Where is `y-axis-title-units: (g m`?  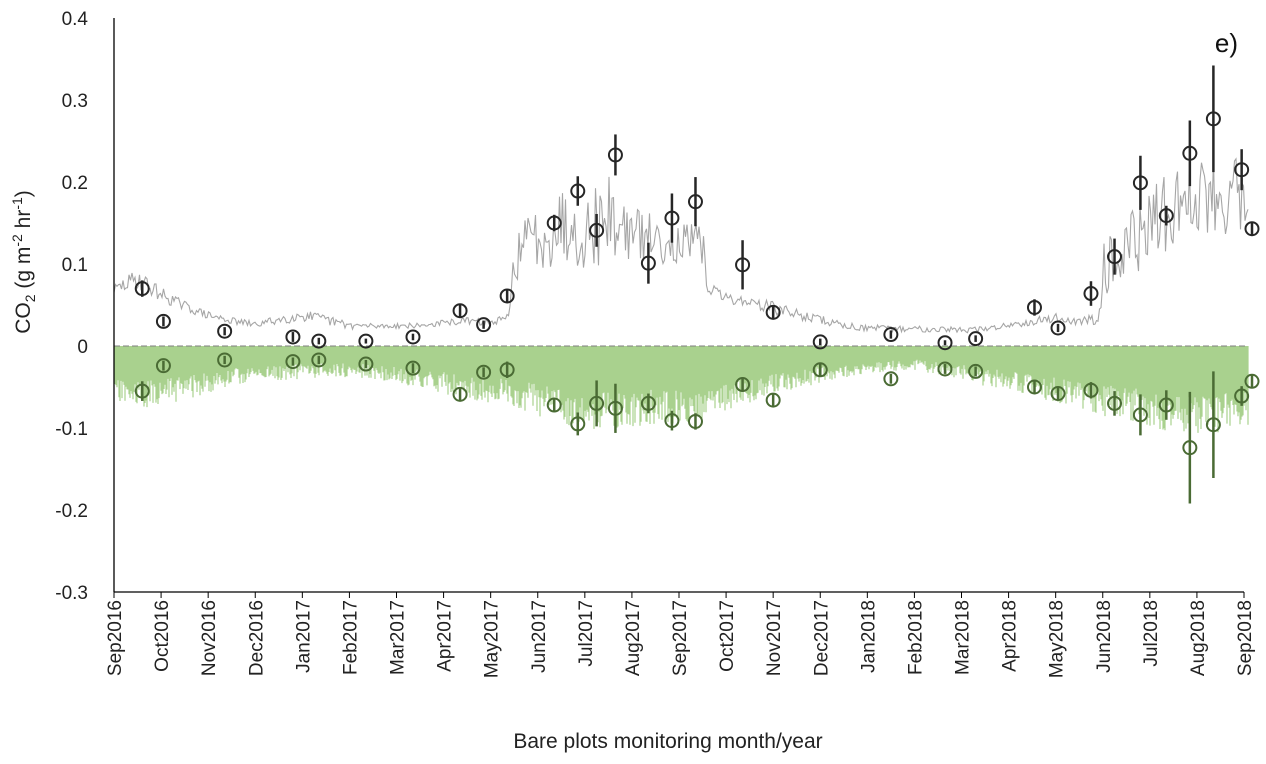 y-axis-title-units: (g m is located at coordinates (23, 271).